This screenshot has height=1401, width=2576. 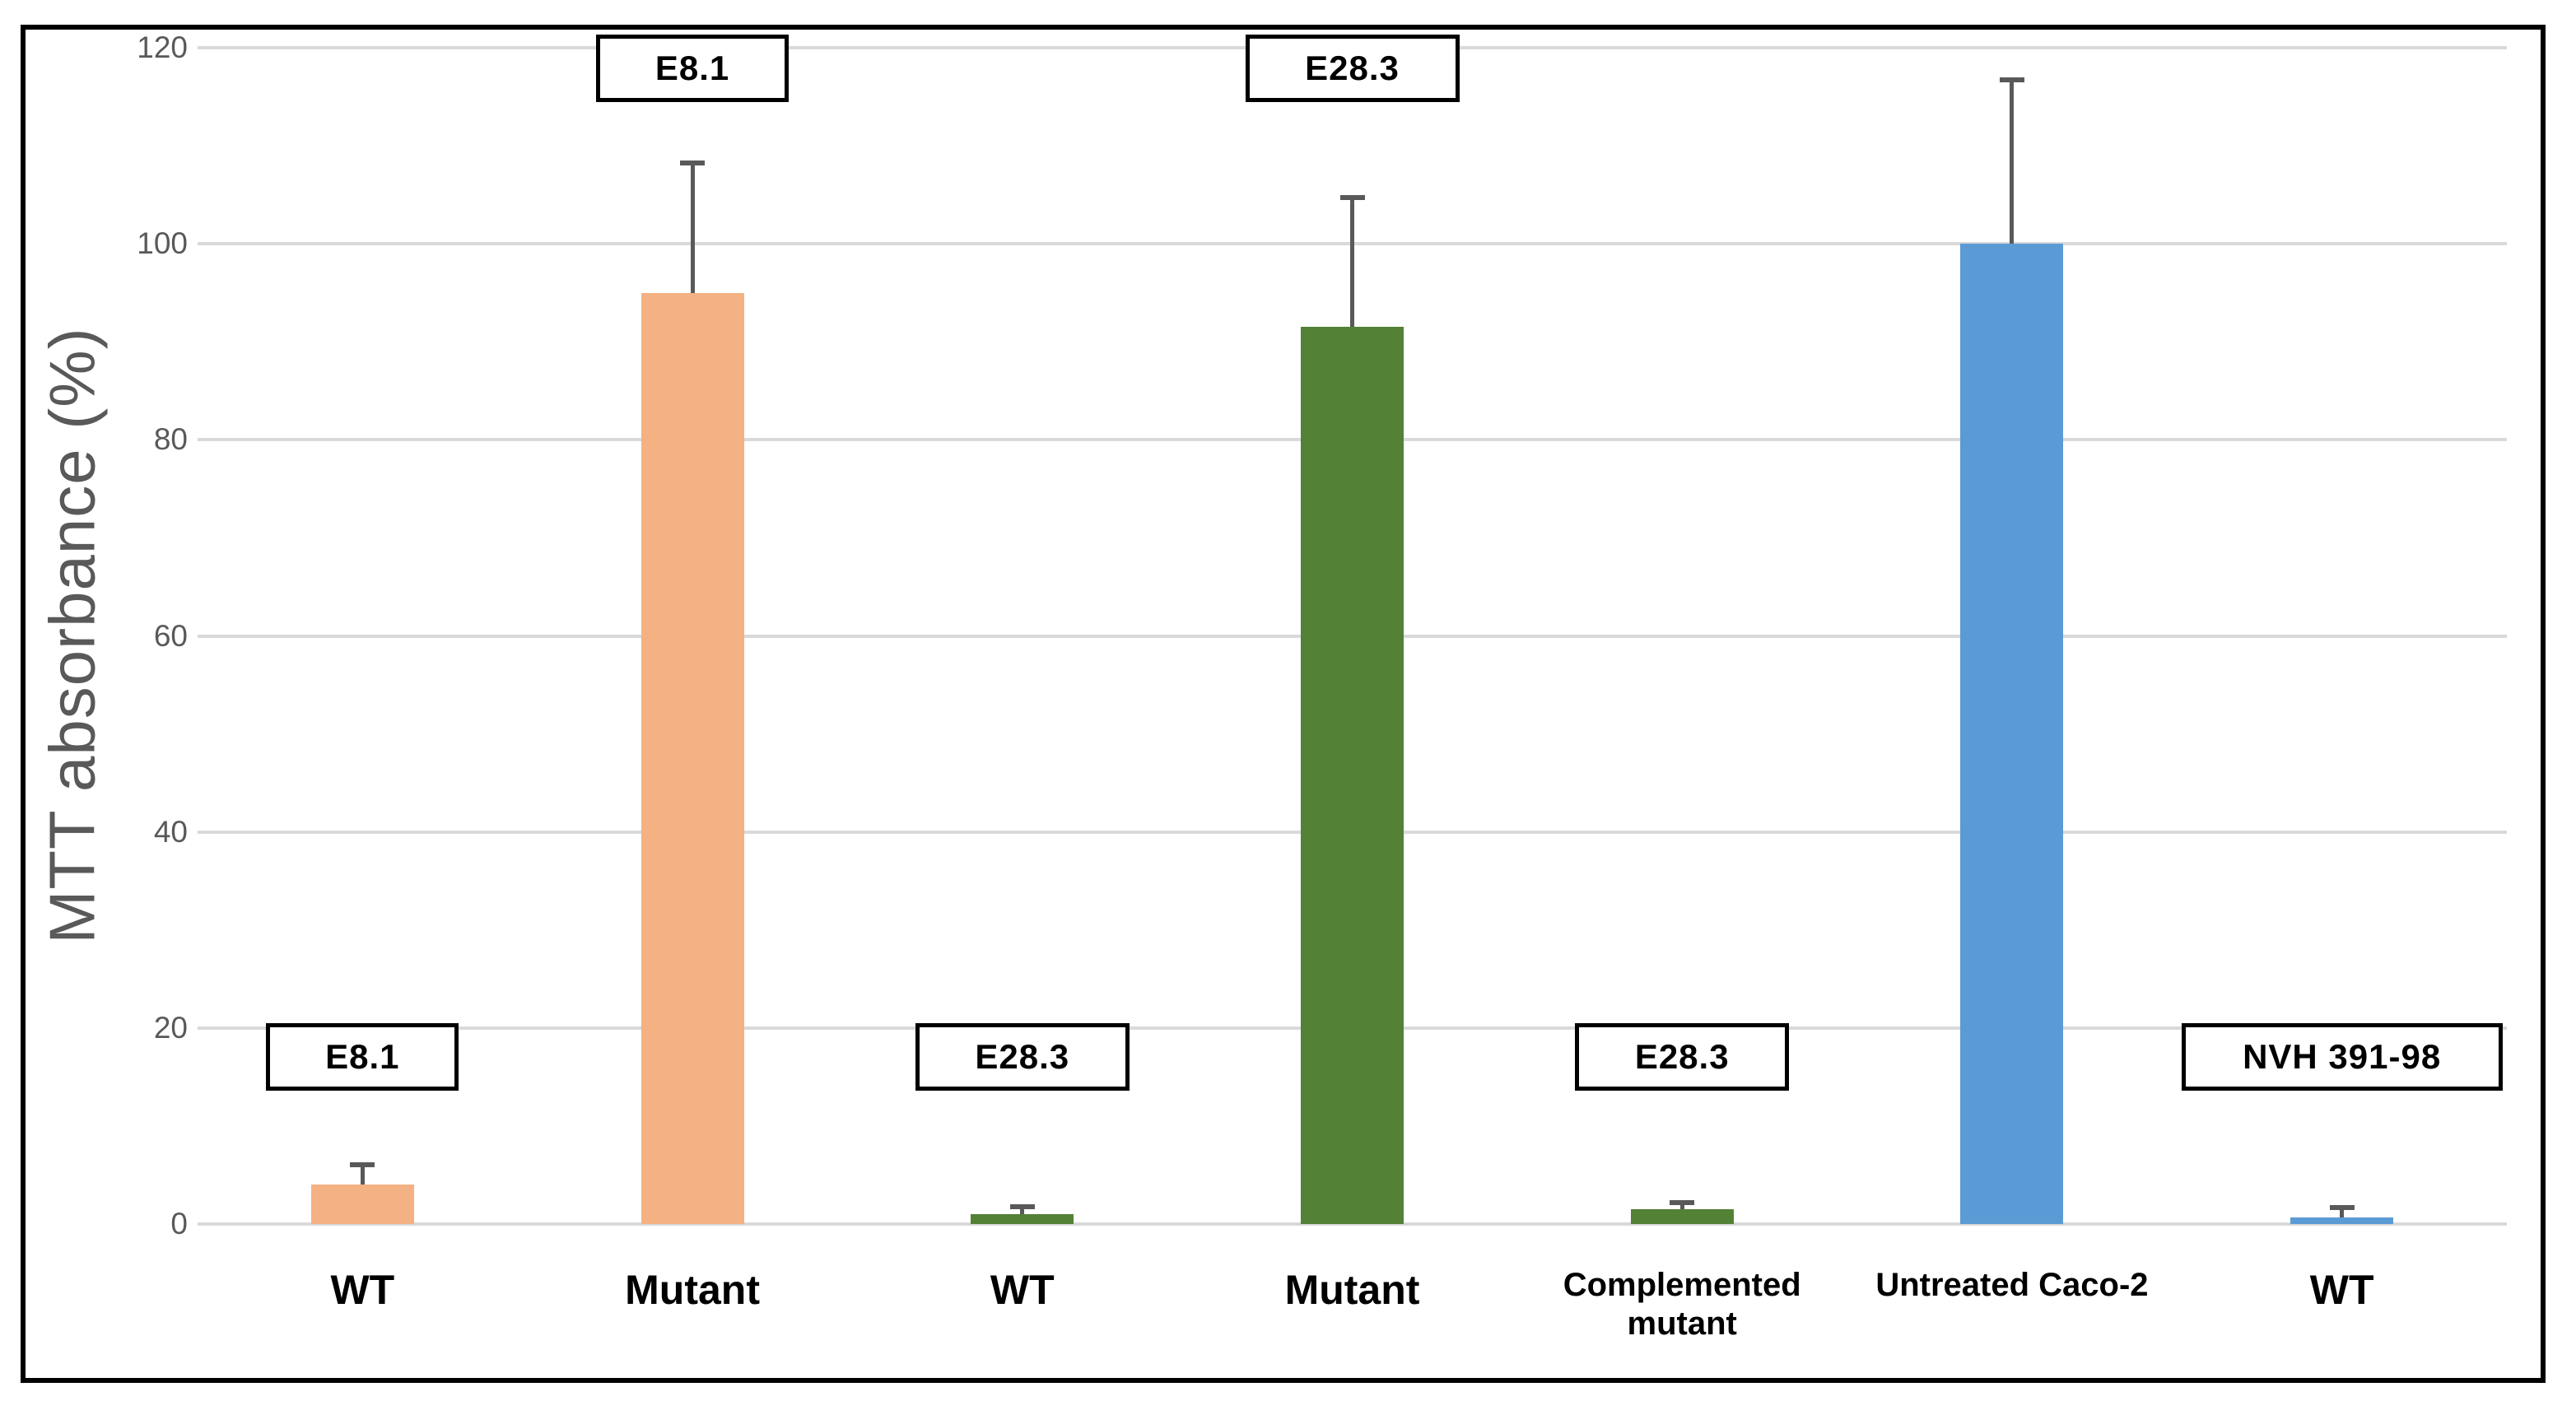 I want to click on y-tick-label-80: 80, so click(x=170, y=439).